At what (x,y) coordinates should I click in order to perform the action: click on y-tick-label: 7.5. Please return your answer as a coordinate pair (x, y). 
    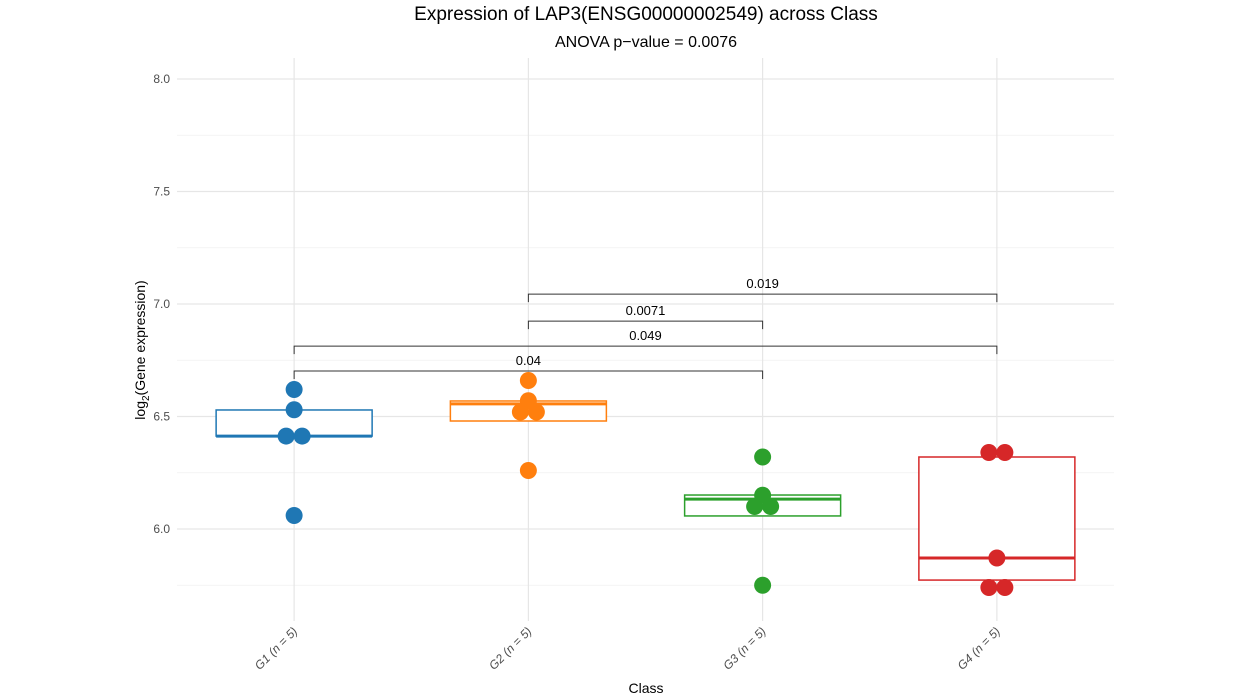
    Looking at the image, I should click on (161, 192).